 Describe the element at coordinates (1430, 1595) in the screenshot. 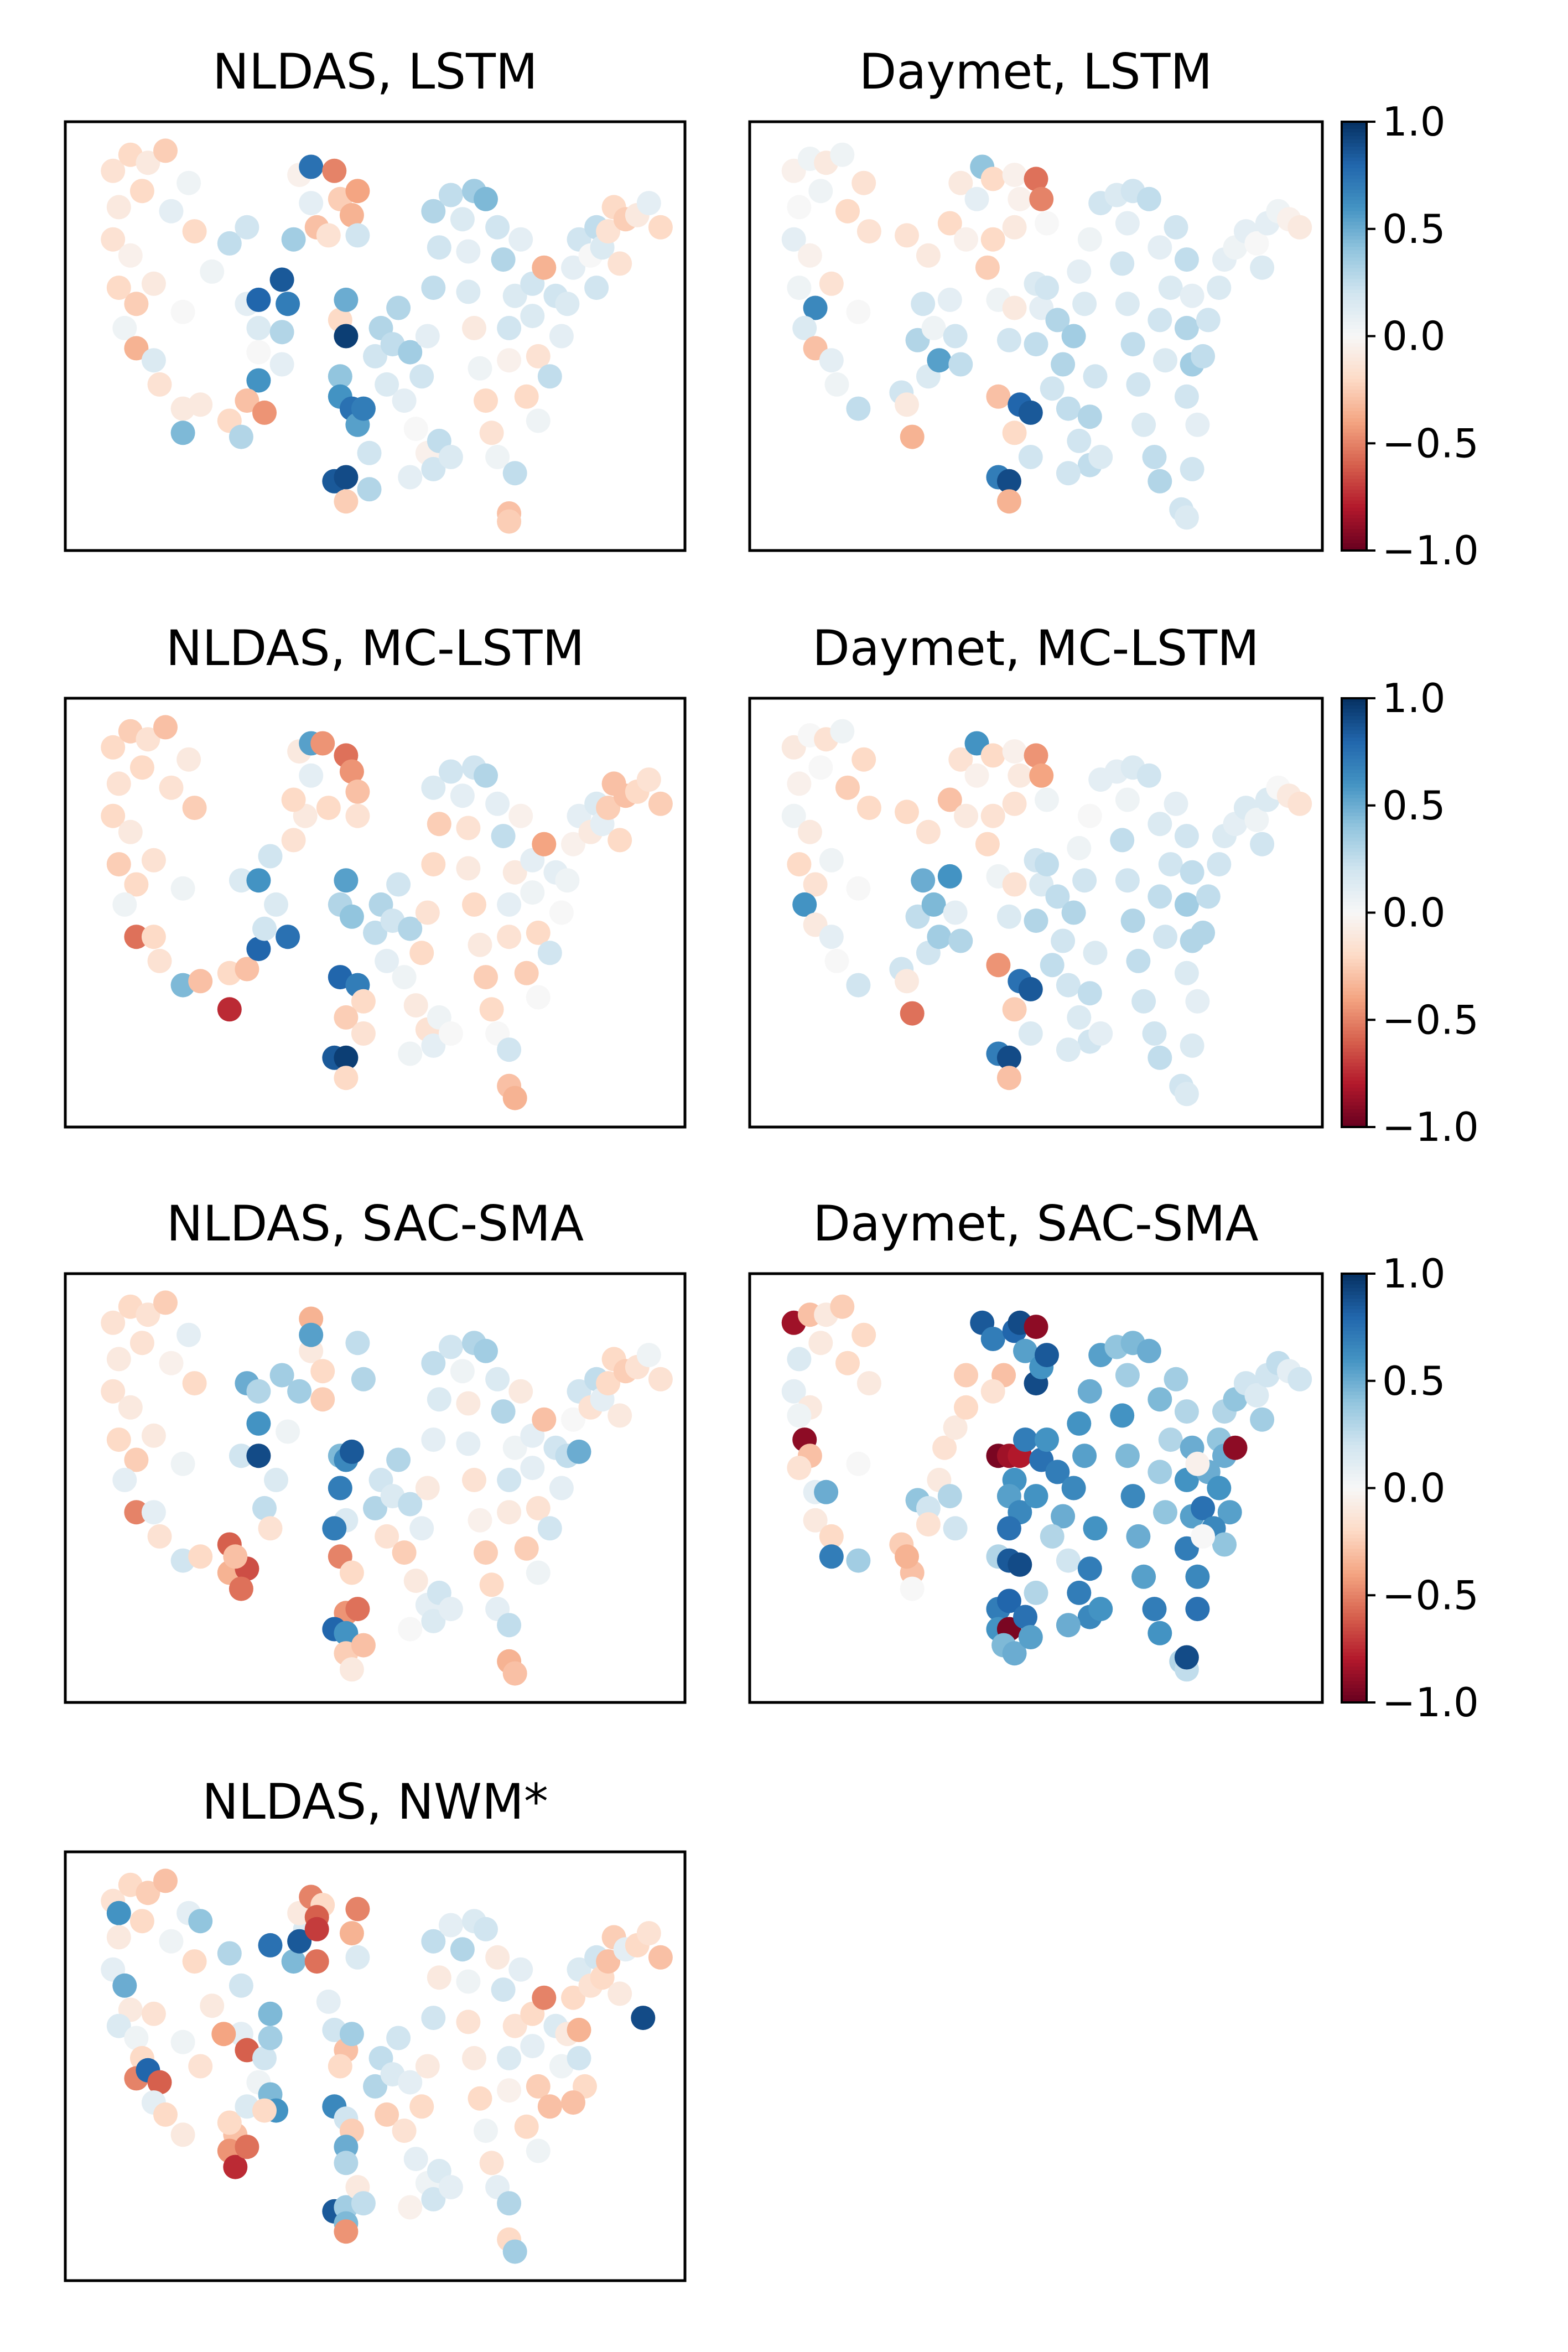

I see `colorbar-tick-label: −0.5` at that location.